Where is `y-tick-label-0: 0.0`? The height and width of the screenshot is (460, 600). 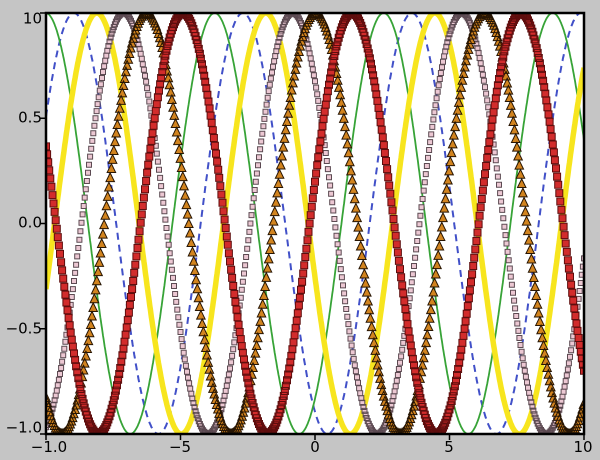 y-tick-label-0: 0.0 is located at coordinates (30, 222).